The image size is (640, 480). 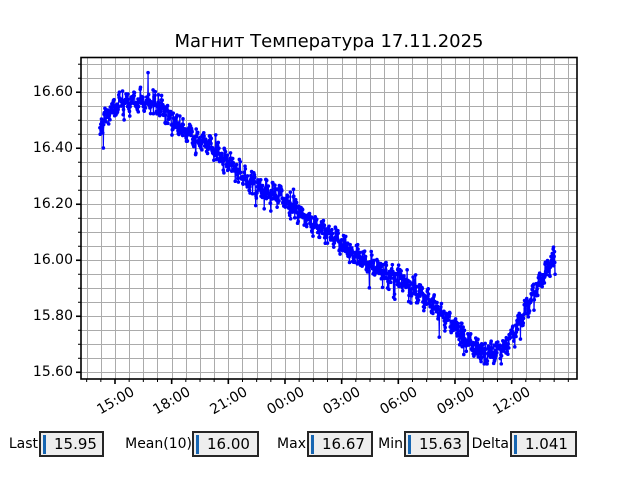 I want to click on stat-entry-mean: 16.00, so click(x=225, y=444).